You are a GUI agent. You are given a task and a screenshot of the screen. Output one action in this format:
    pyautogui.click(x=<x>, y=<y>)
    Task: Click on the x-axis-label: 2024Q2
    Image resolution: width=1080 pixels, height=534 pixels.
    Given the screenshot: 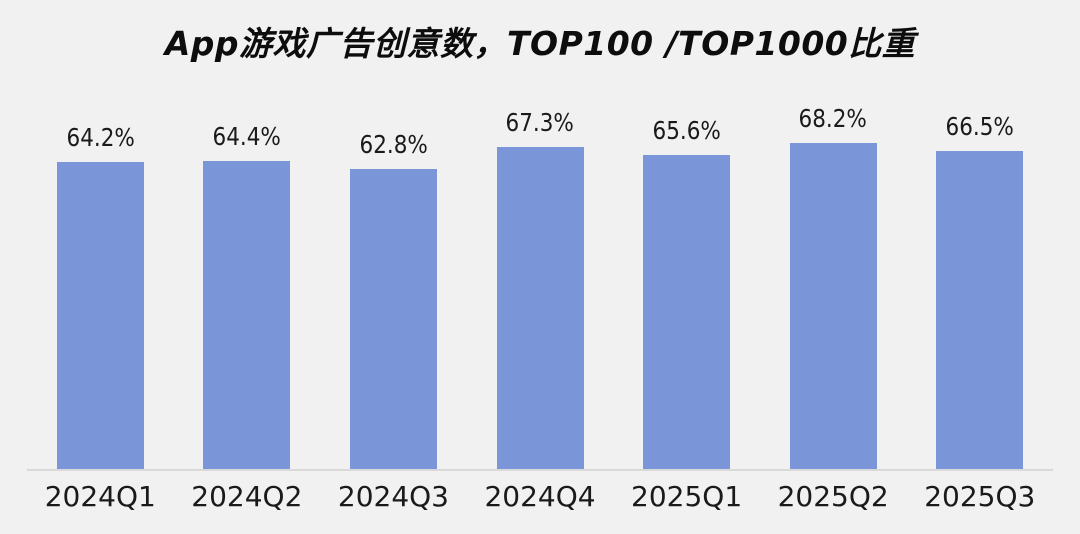 What is the action you would take?
    pyautogui.click(x=247, y=496)
    